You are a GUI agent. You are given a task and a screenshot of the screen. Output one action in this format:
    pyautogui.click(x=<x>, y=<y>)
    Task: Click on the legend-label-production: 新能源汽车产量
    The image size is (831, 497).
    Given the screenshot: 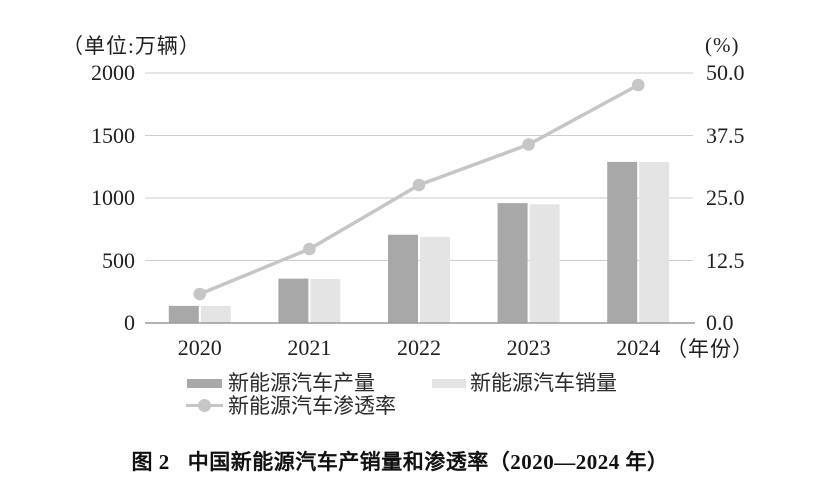 What is the action you would take?
    pyautogui.click(x=301, y=383)
    